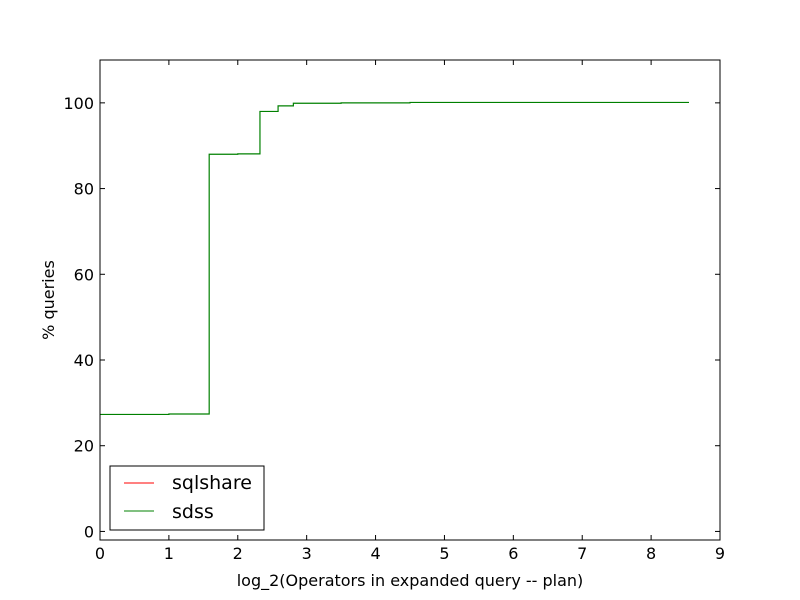 The width and height of the screenshot is (800, 600). I want to click on legend: sqlshare sdss, so click(187, 498).